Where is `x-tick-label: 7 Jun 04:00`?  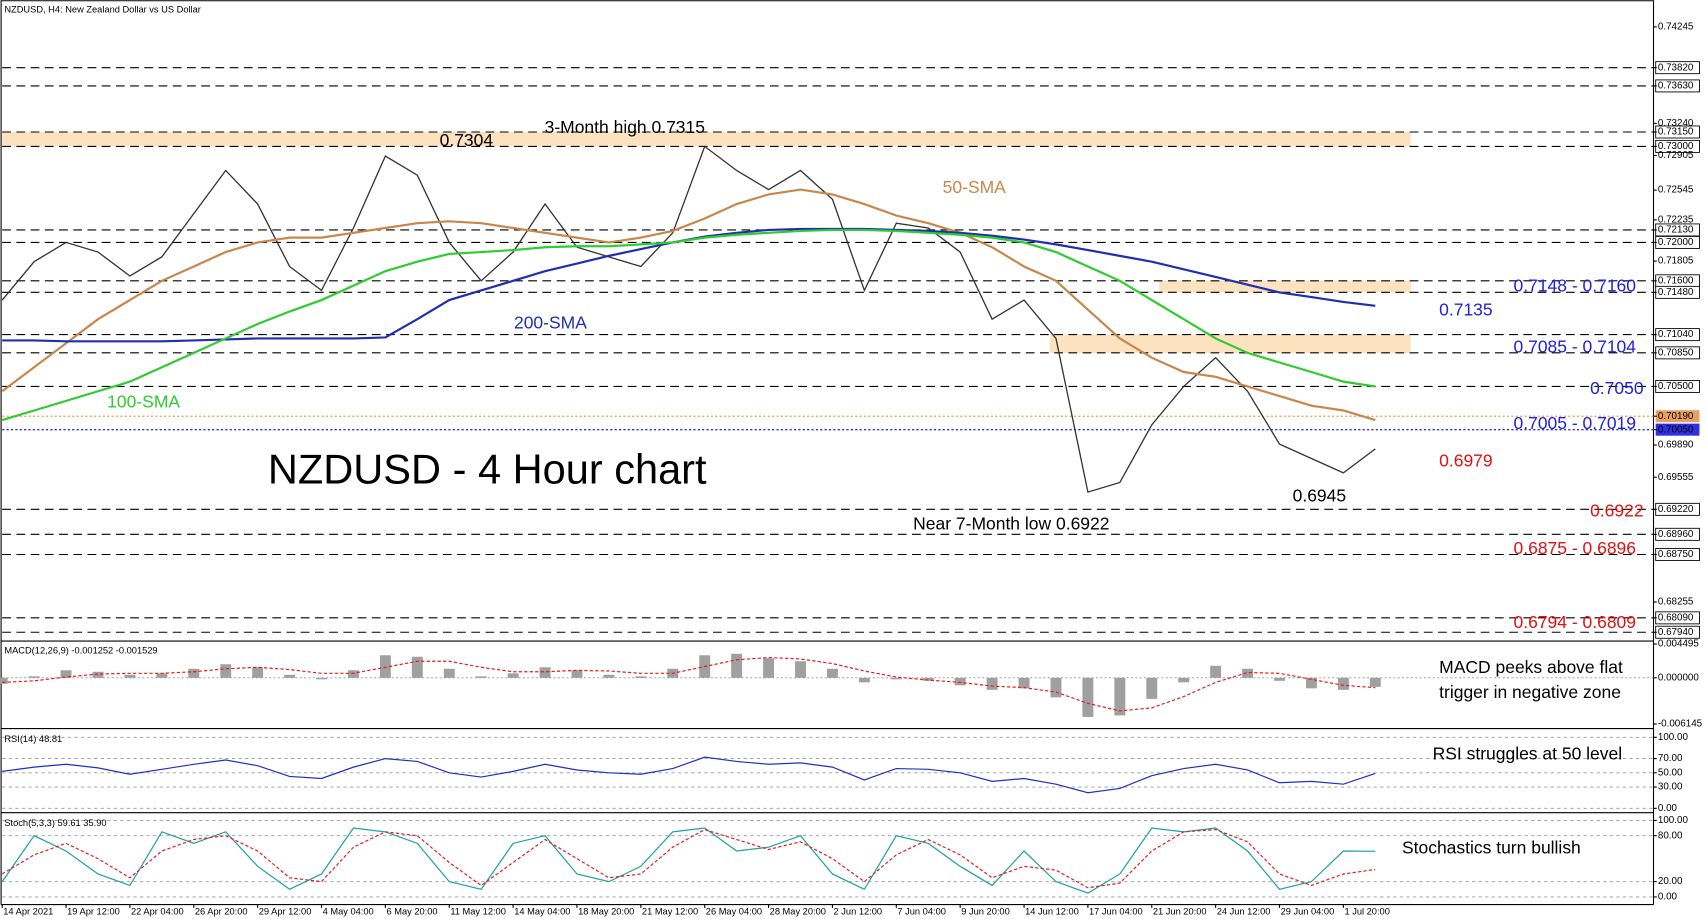
x-tick-label: 7 Jun 04:00 is located at coordinates (921, 912).